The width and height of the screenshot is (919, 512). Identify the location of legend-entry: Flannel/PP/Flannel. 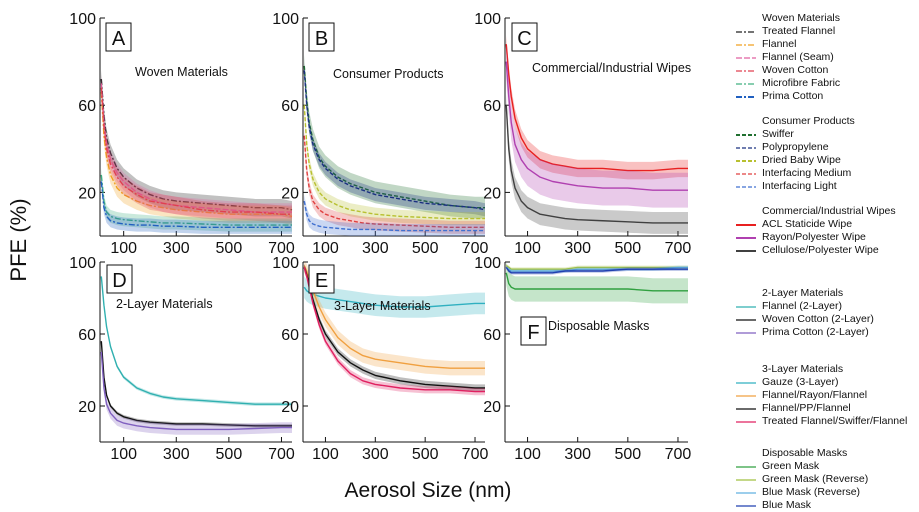
(821, 408).